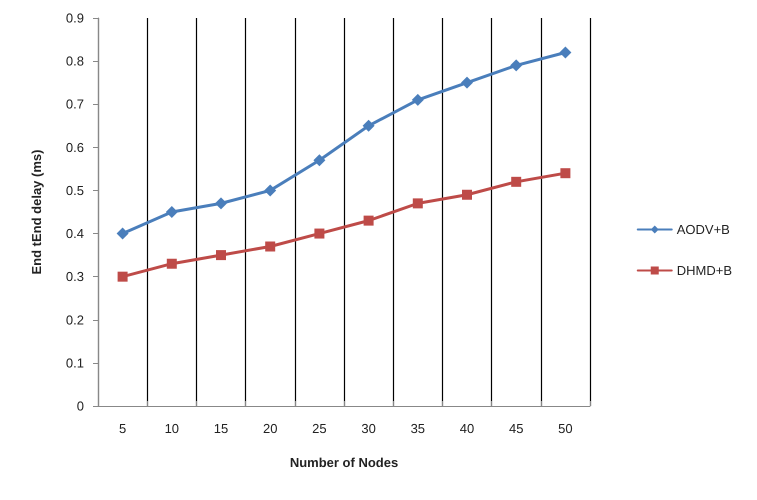 This screenshot has width=757, height=500. Describe the element at coordinates (75, 190) in the screenshot. I see `y-tick-label: 0.5` at that location.